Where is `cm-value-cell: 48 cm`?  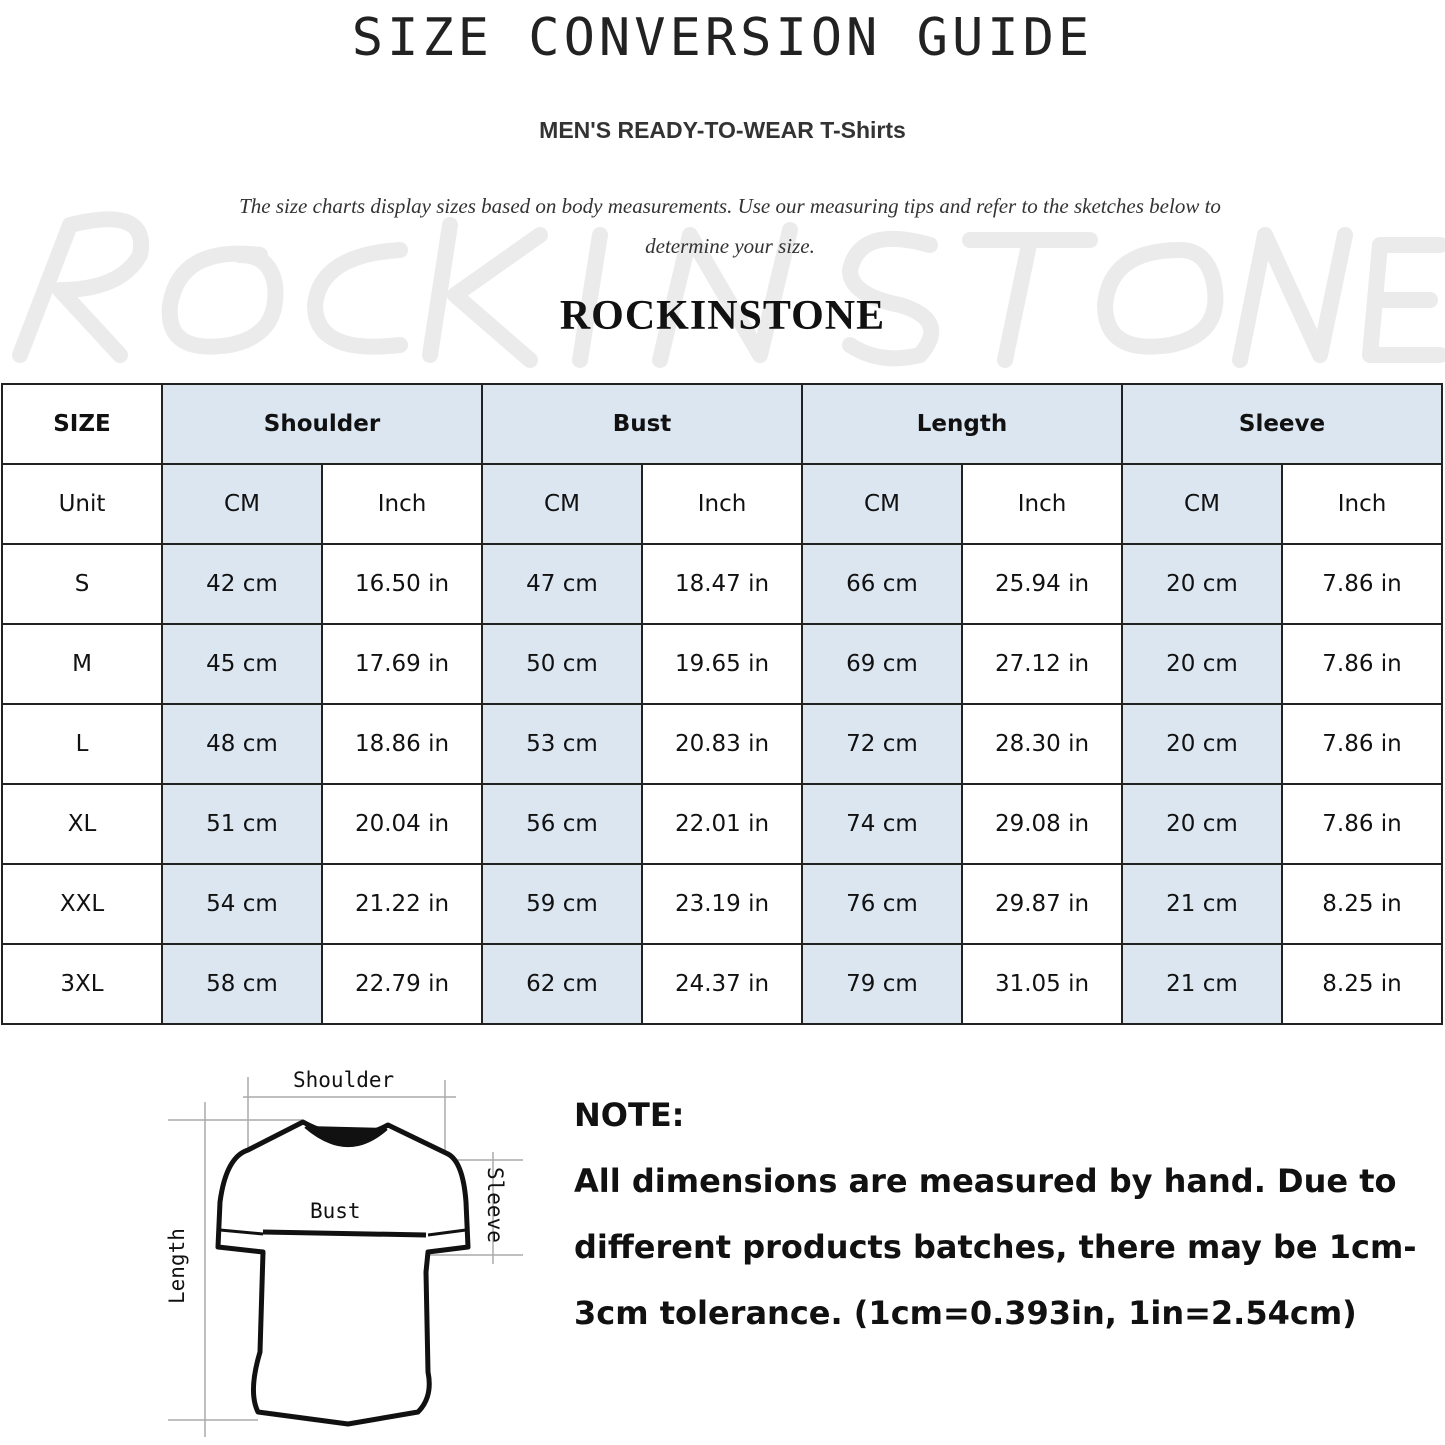 cm-value-cell: 48 cm is located at coordinates (242, 744).